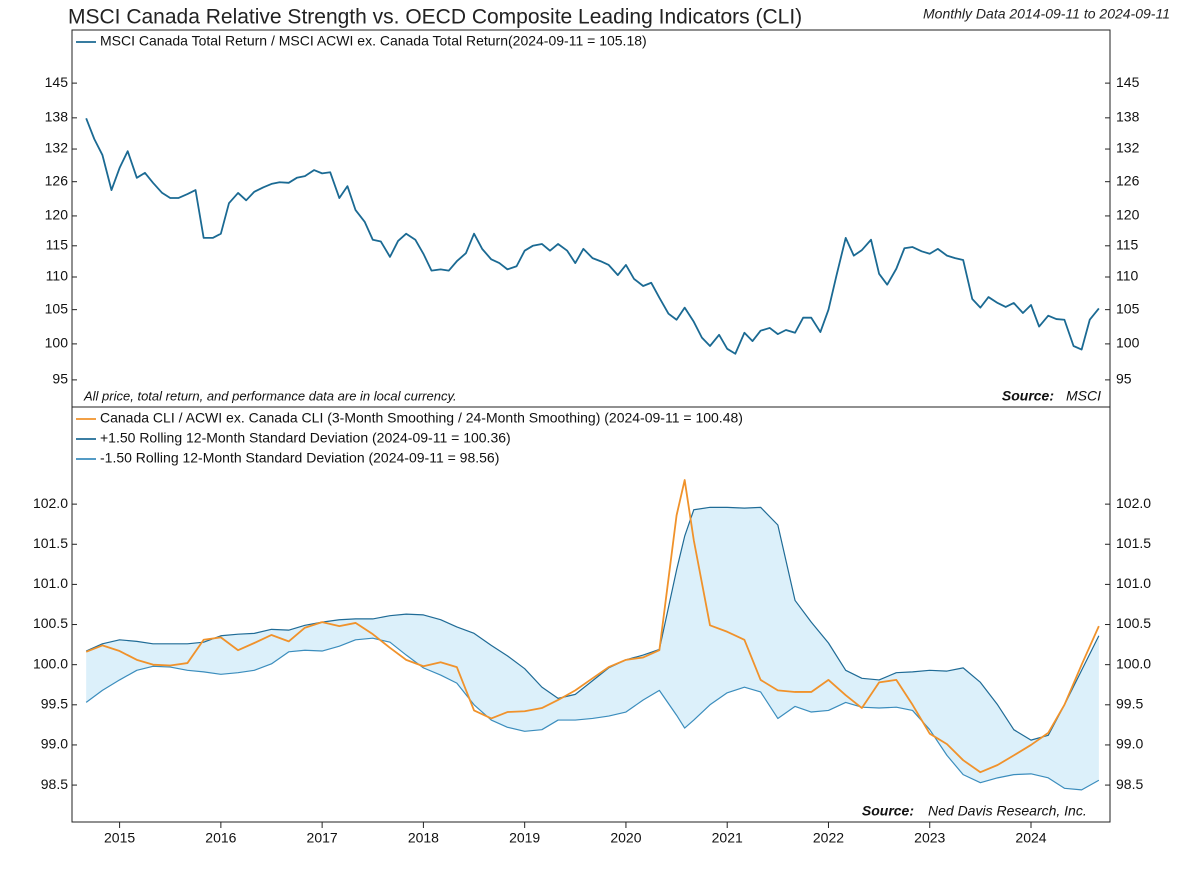  Describe the element at coordinates (50, 583) in the screenshot. I see `y-tick-label: 101.0` at that location.